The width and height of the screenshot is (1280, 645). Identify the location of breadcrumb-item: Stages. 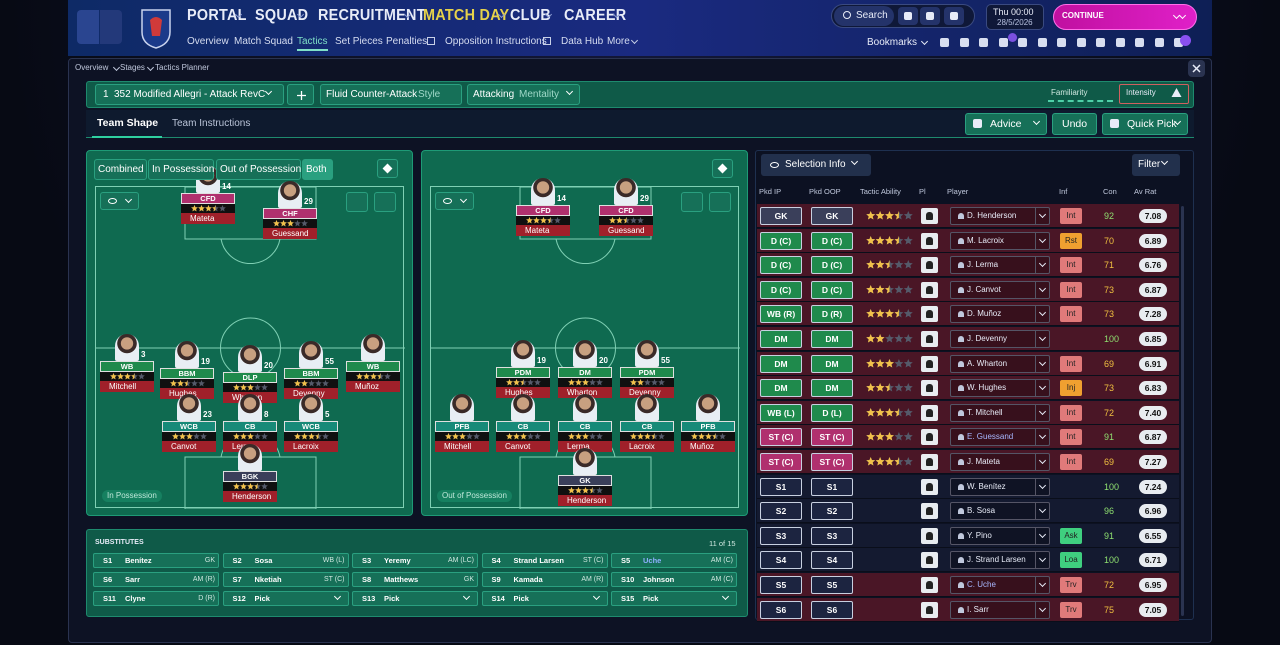
(132, 67).